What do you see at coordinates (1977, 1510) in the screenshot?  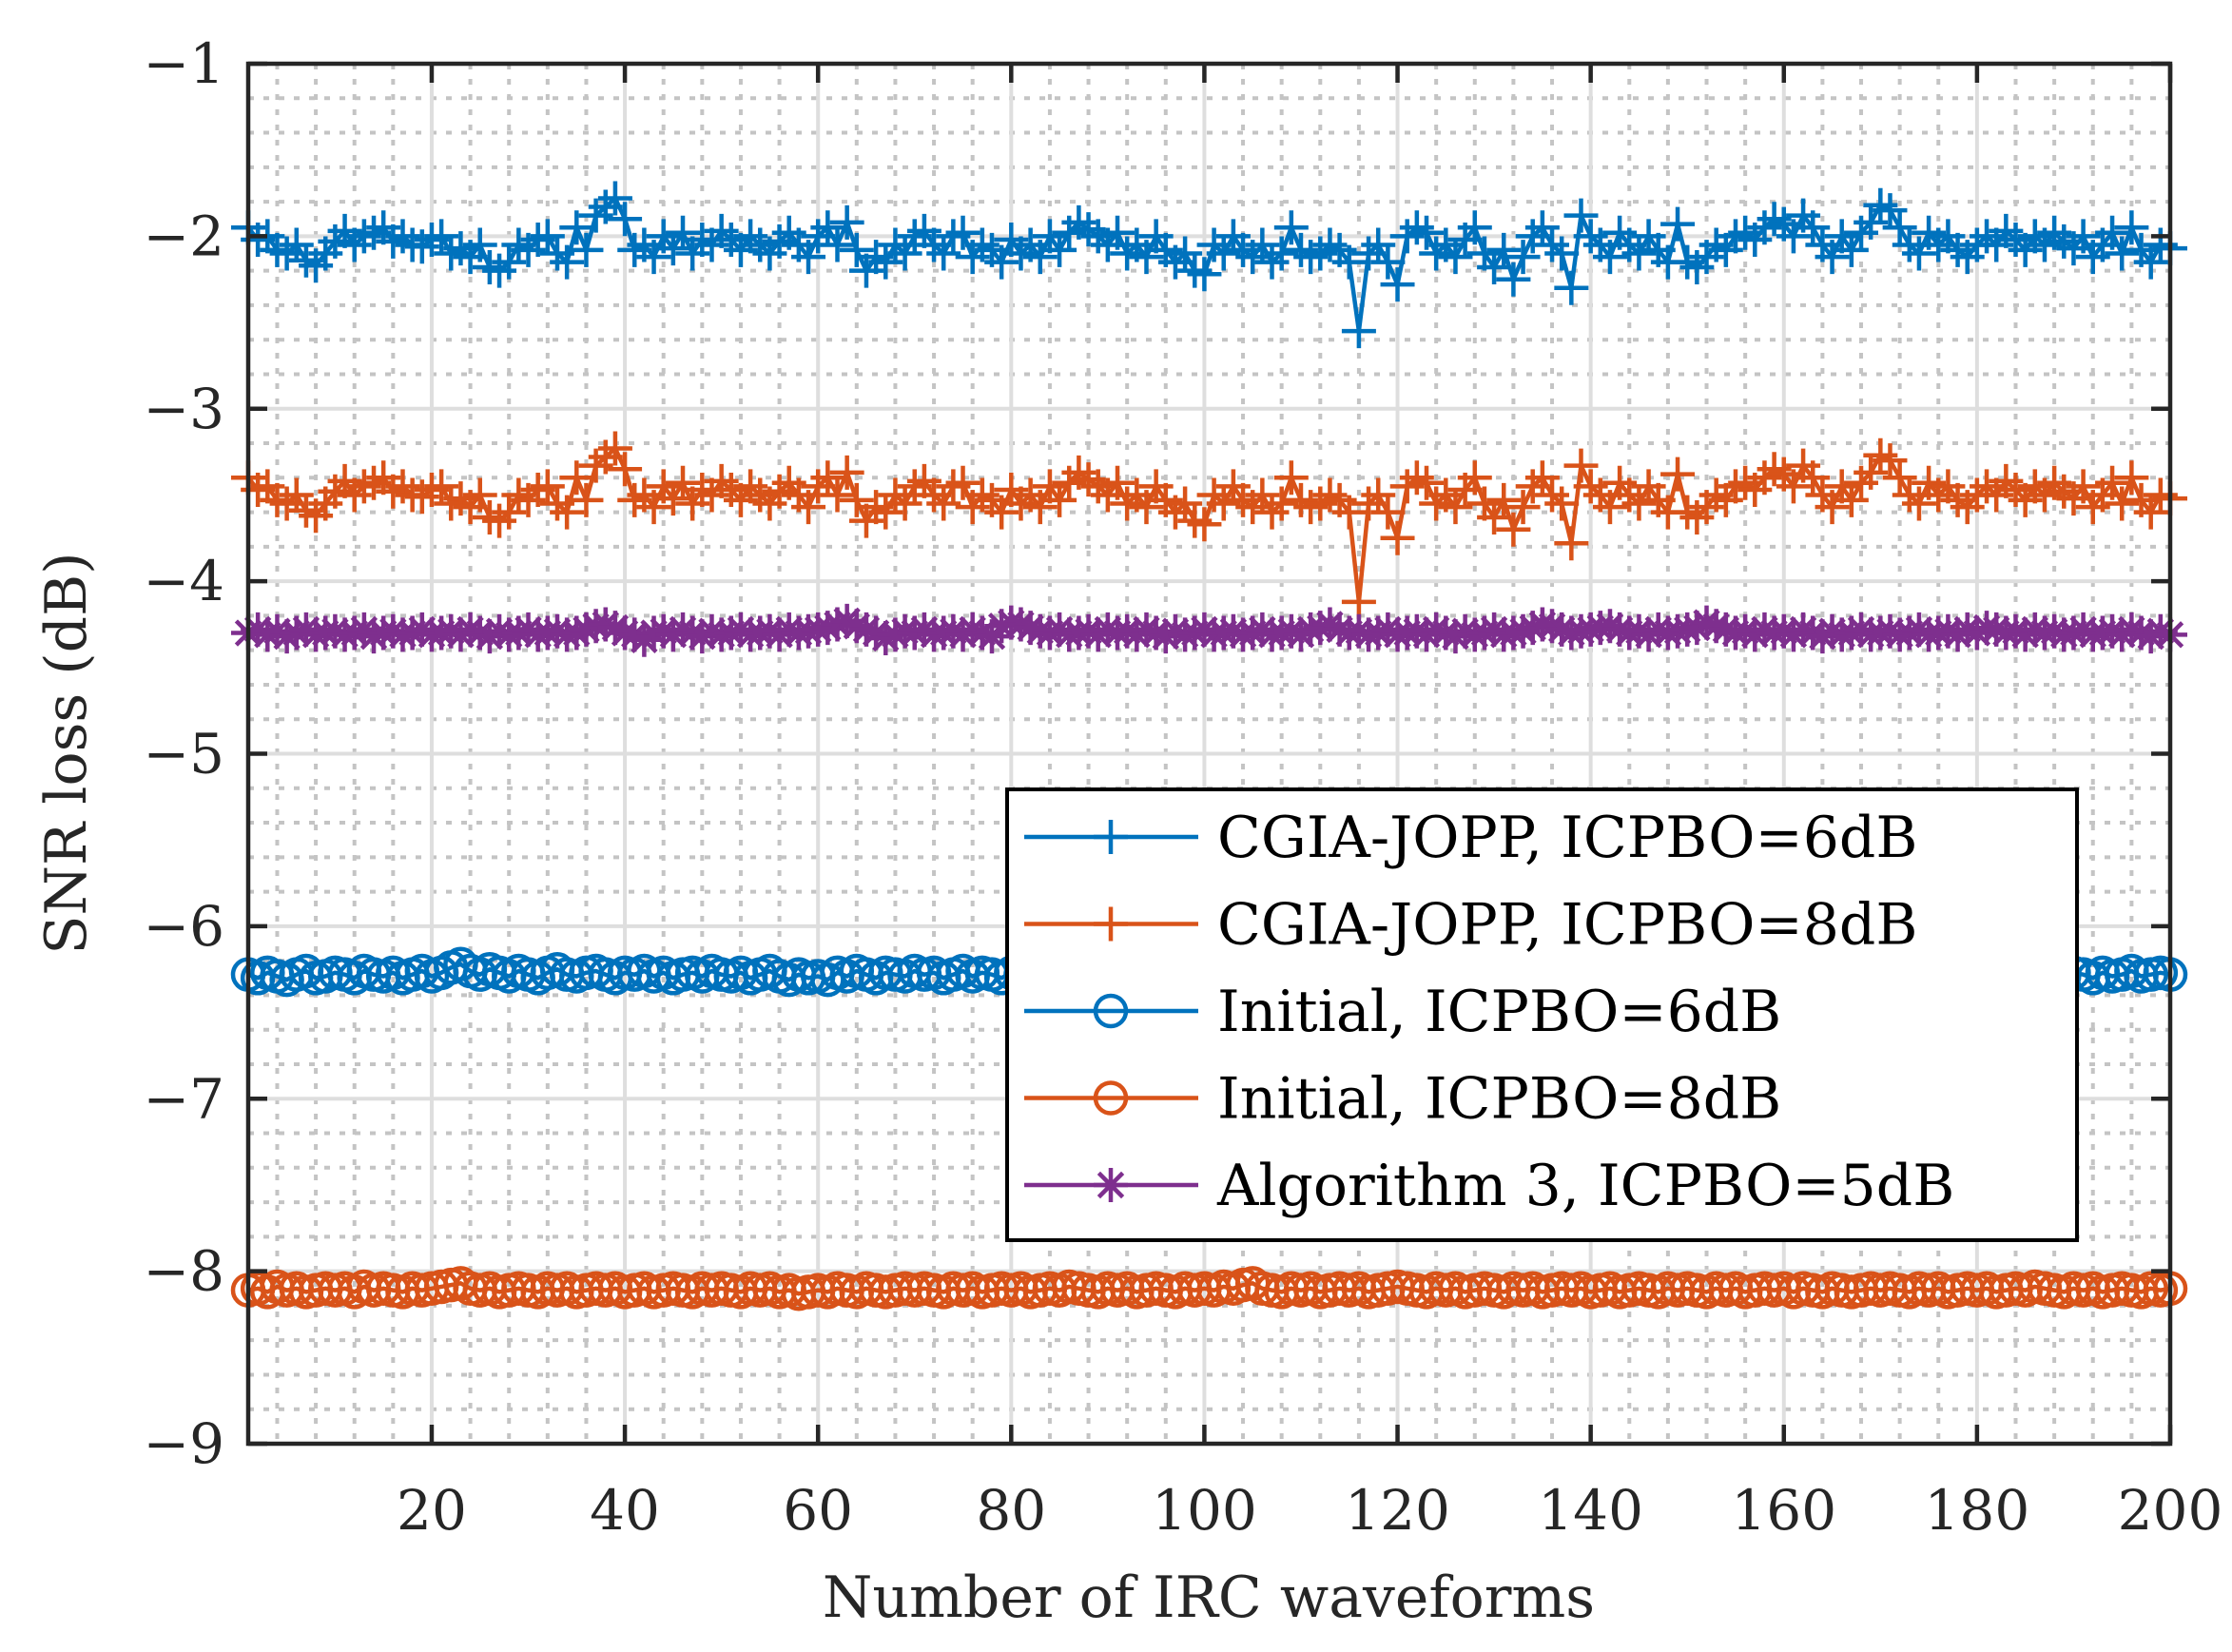 I see `x-tick-label: 180` at bounding box center [1977, 1510].